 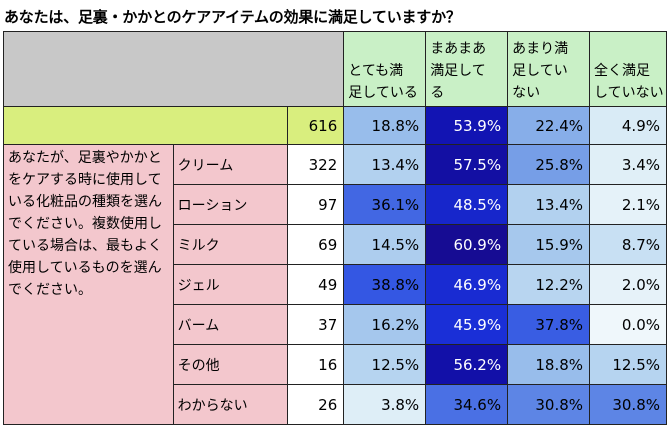 What do you see at coordinates (316, 404) in the screenshot?
I see `row-n: 26` at bounding box center [316, 404].